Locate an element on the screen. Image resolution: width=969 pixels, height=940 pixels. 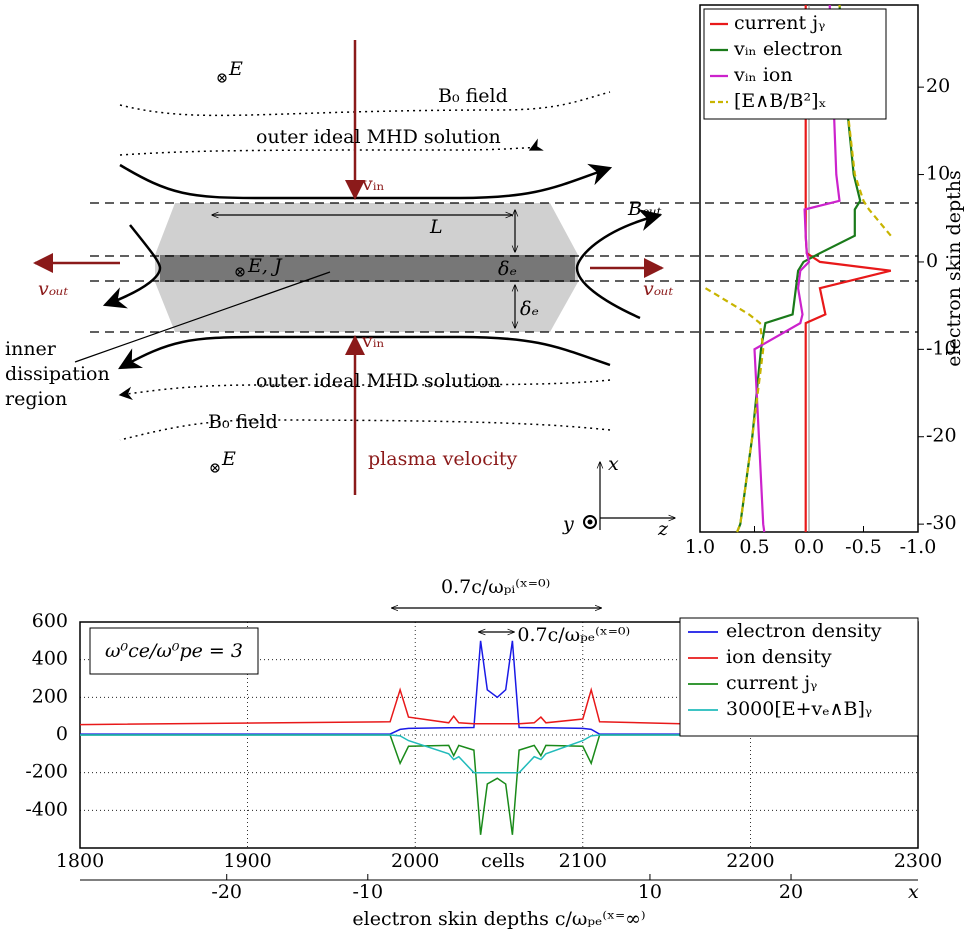
y-tick-label: 20 is located at coordinates (938, 86).